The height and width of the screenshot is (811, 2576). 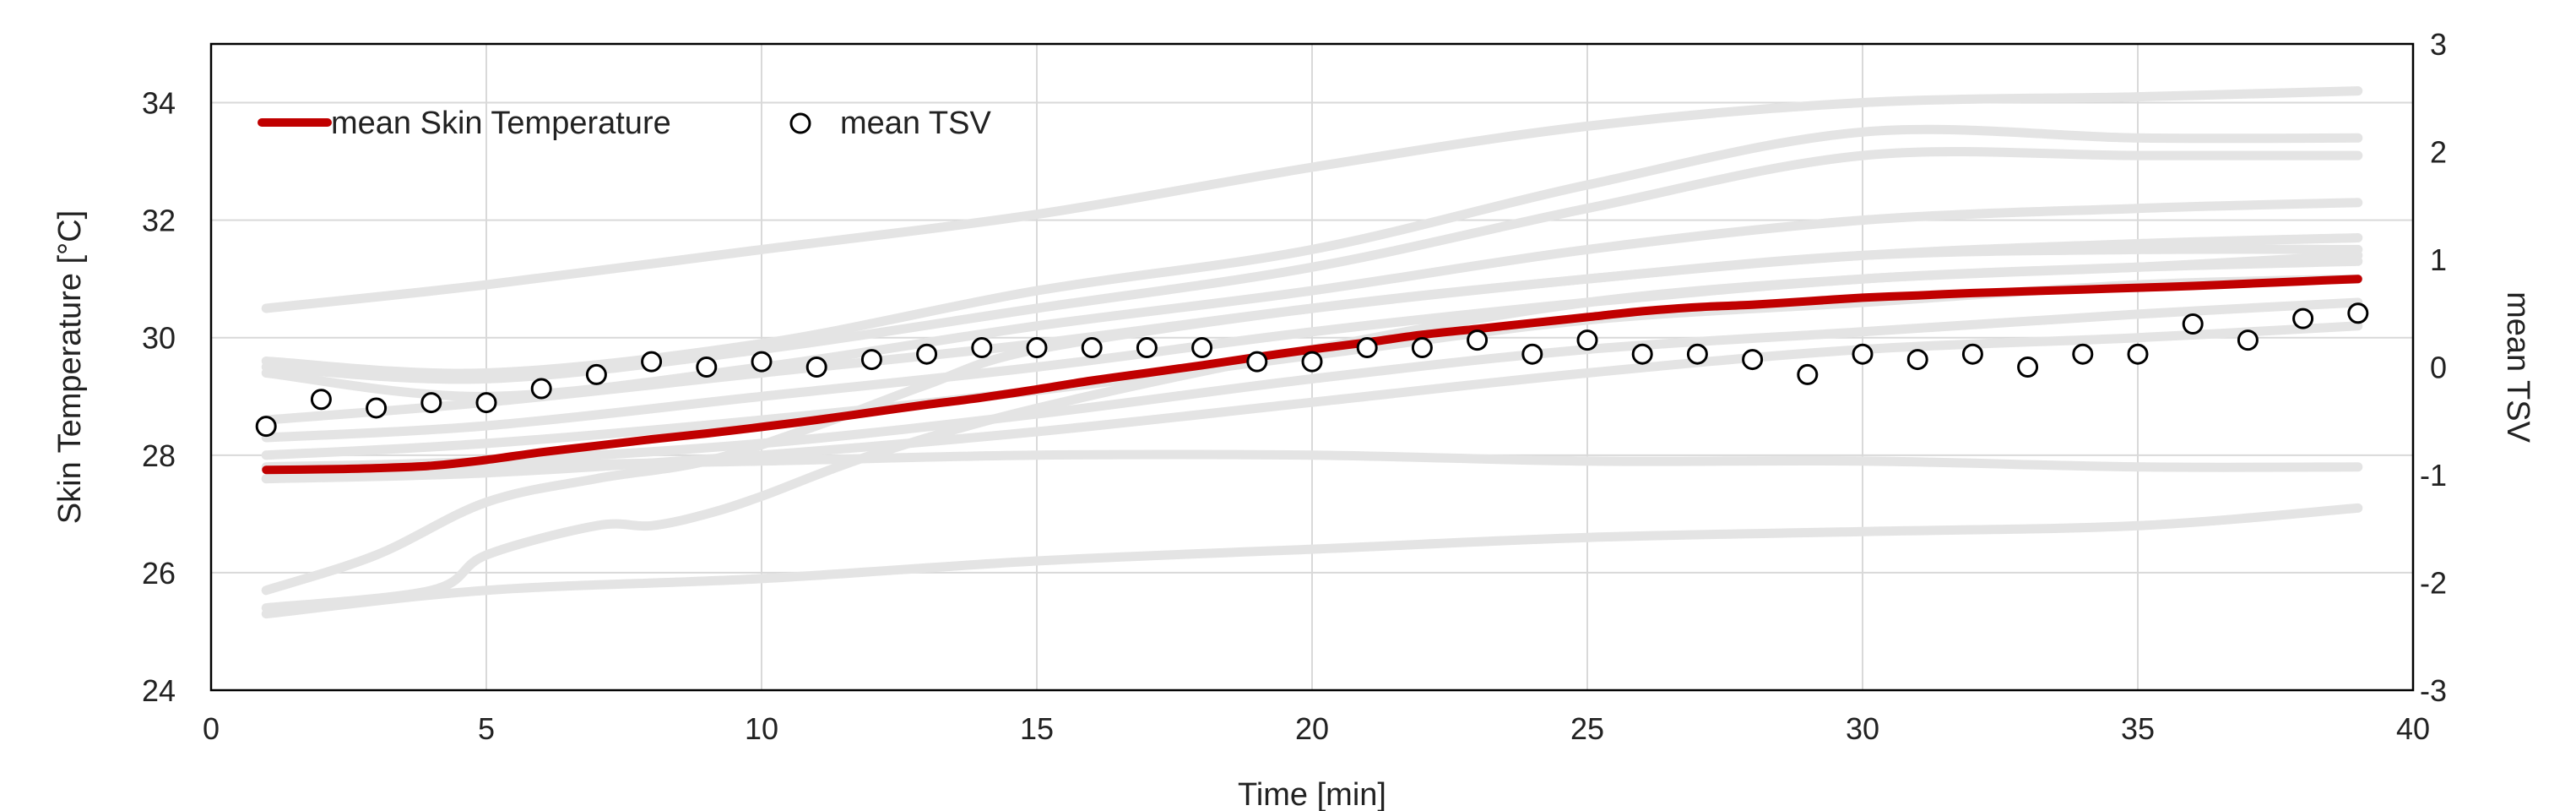 What do you see at coordinates (159, 104) in the screenshot?
I see `y-tick-label: 34` at bounding box center [159, 104].